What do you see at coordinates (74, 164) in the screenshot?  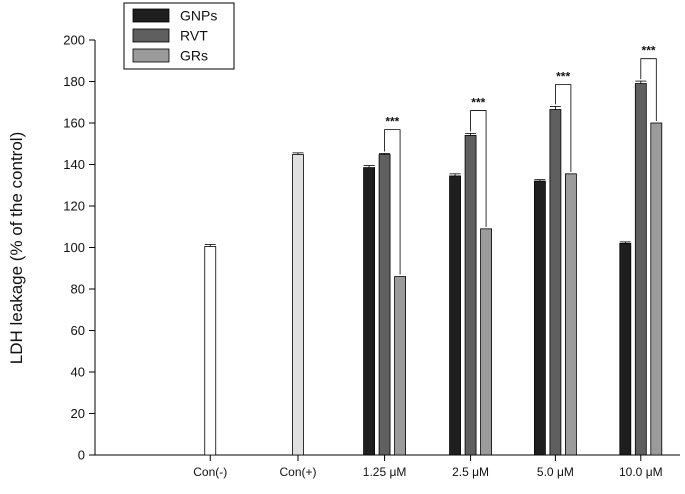 I see `y-tick-label: 140` at bounding box center [74, 164].